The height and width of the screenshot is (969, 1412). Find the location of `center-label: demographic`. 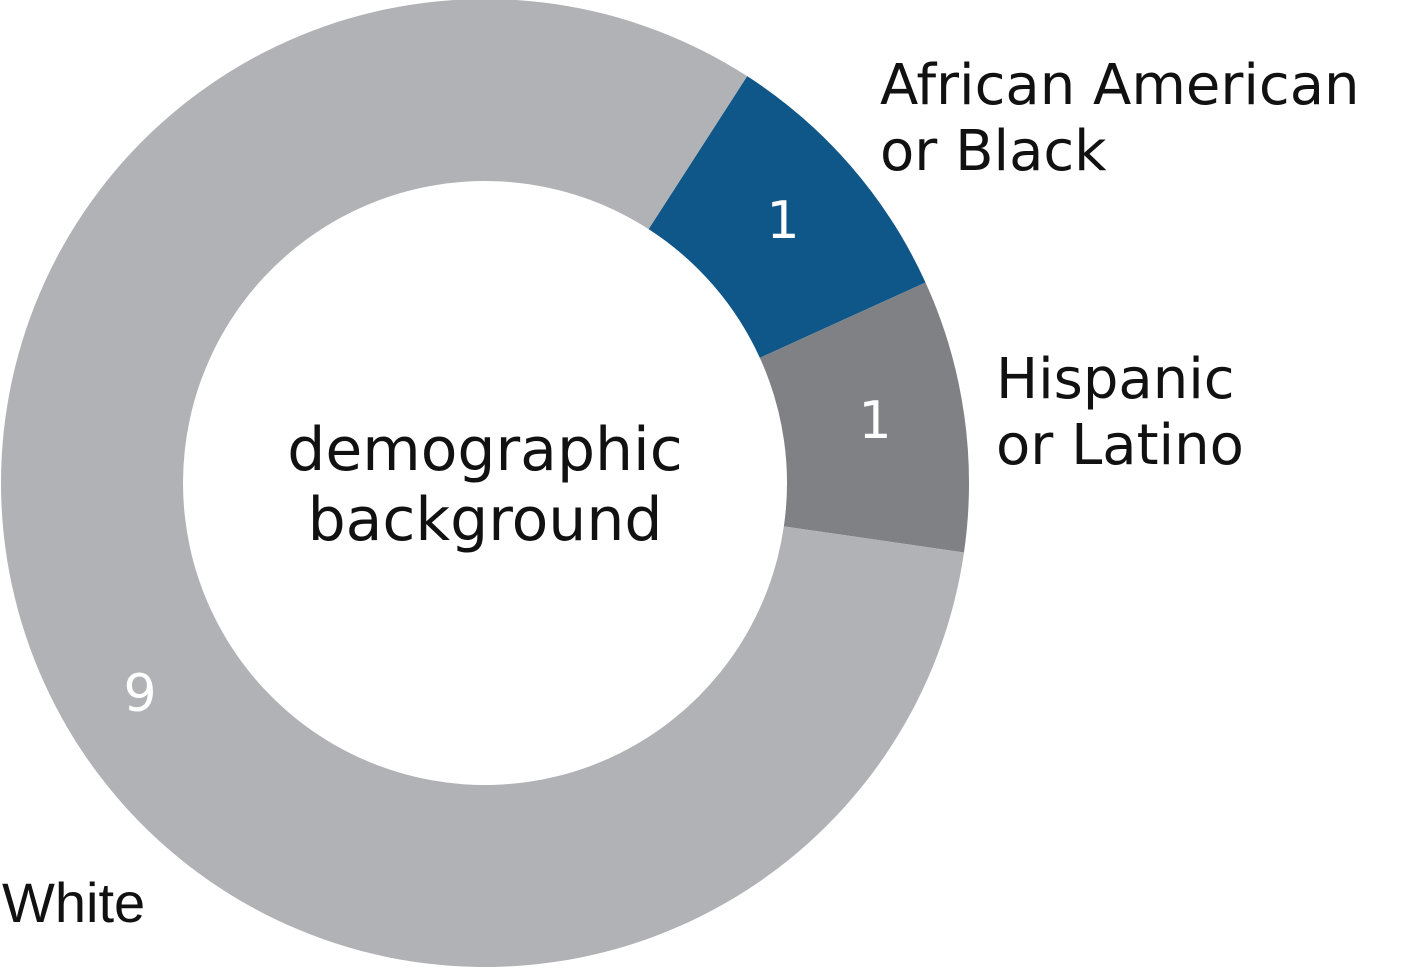

center-label: demographic is located at coordinates (484, 450).